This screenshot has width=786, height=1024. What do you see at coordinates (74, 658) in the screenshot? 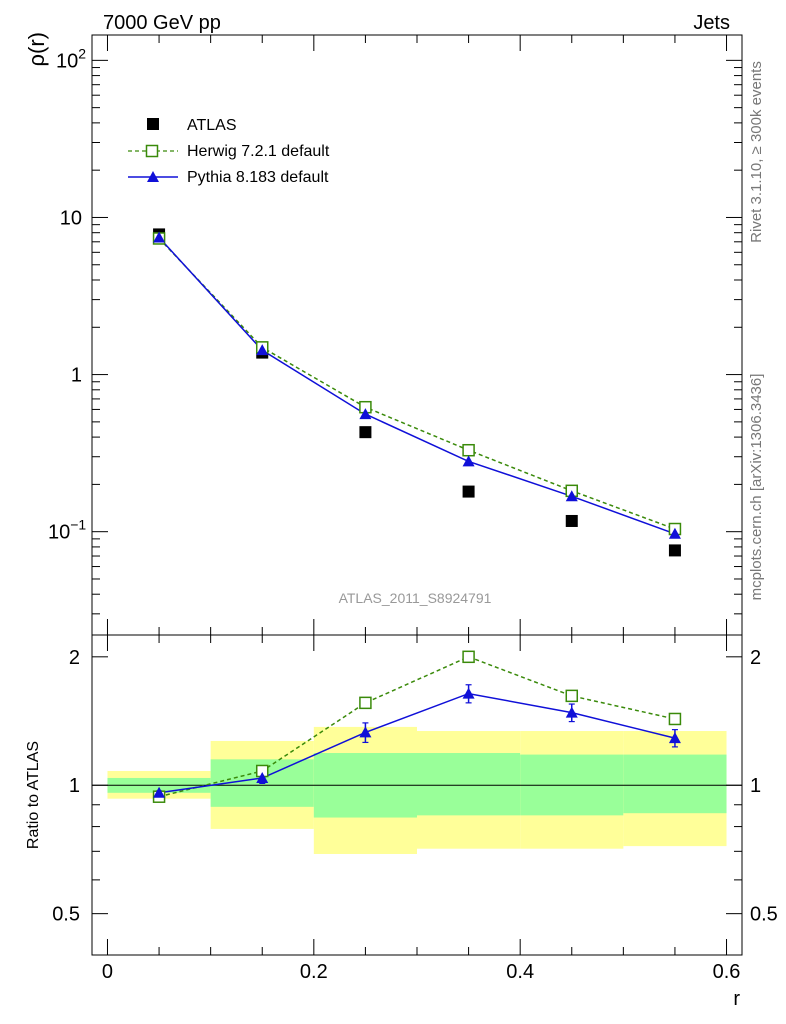
I see `y-tick-label-ratio: 2` at bounding box center [74, 658].